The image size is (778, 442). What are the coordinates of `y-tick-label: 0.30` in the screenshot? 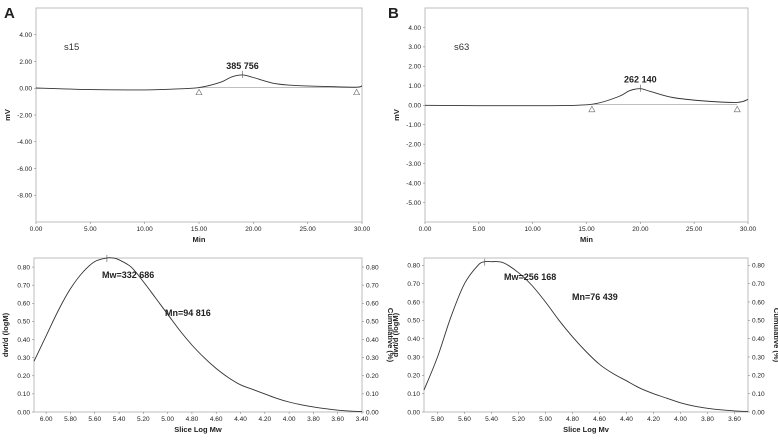 It's located at (23, 358).